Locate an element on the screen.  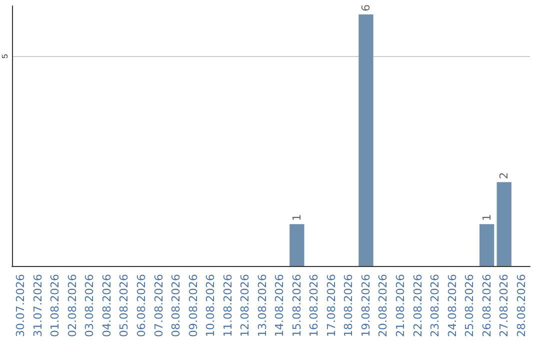
x-tick-label: 05.08.2026 is located at coordinates (124, 306).